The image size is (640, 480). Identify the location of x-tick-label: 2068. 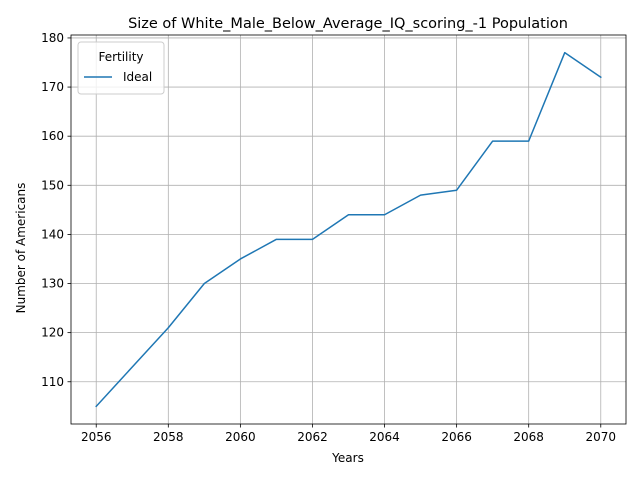
(528, 437).